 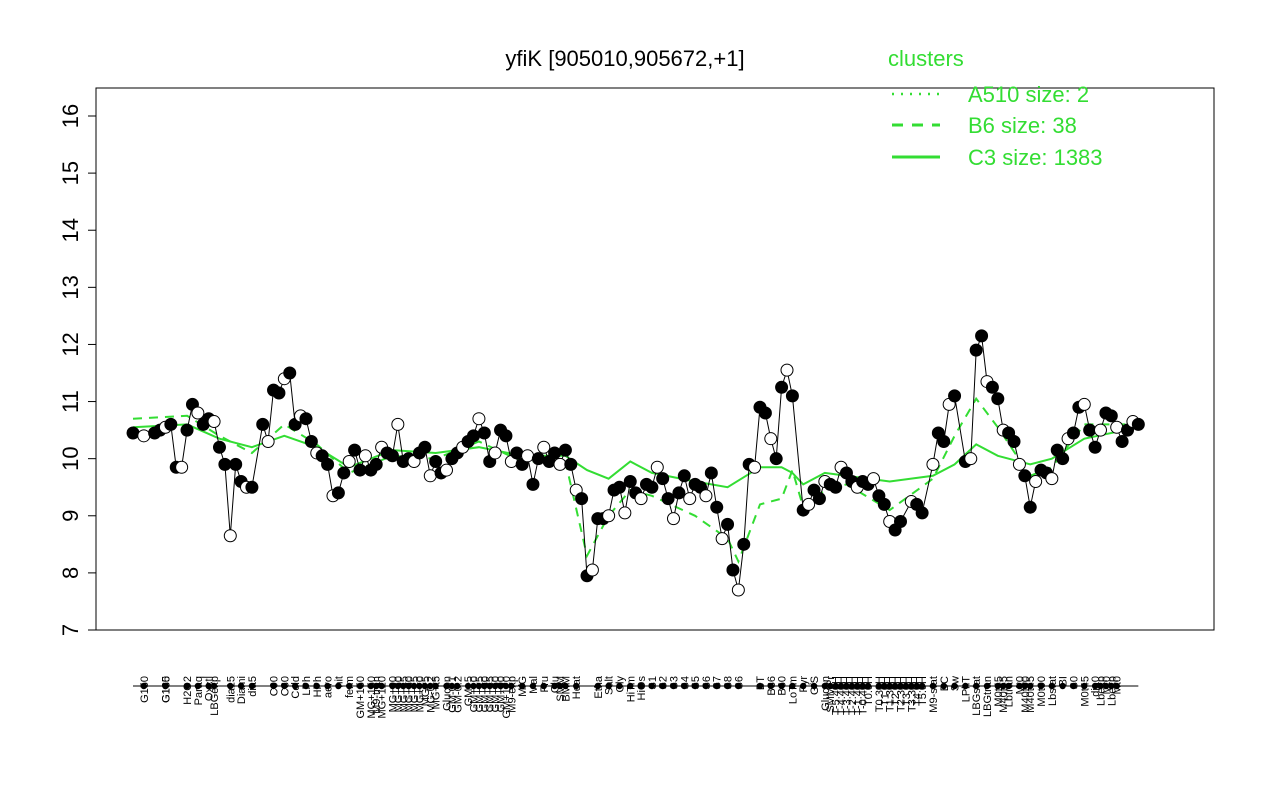 What do you see at coordinates (70, 401) in the screenshot?
I see `y-tick-label: 11` at bounding box center [70, 401].